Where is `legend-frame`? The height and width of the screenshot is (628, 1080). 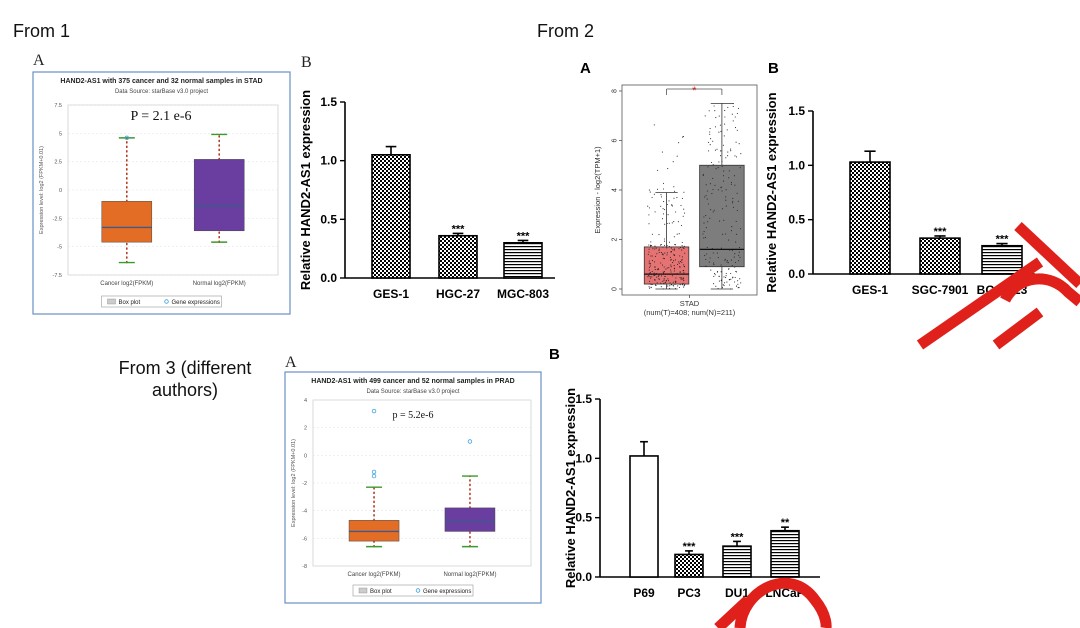 legend-frame is located at coordinates (161, 301).